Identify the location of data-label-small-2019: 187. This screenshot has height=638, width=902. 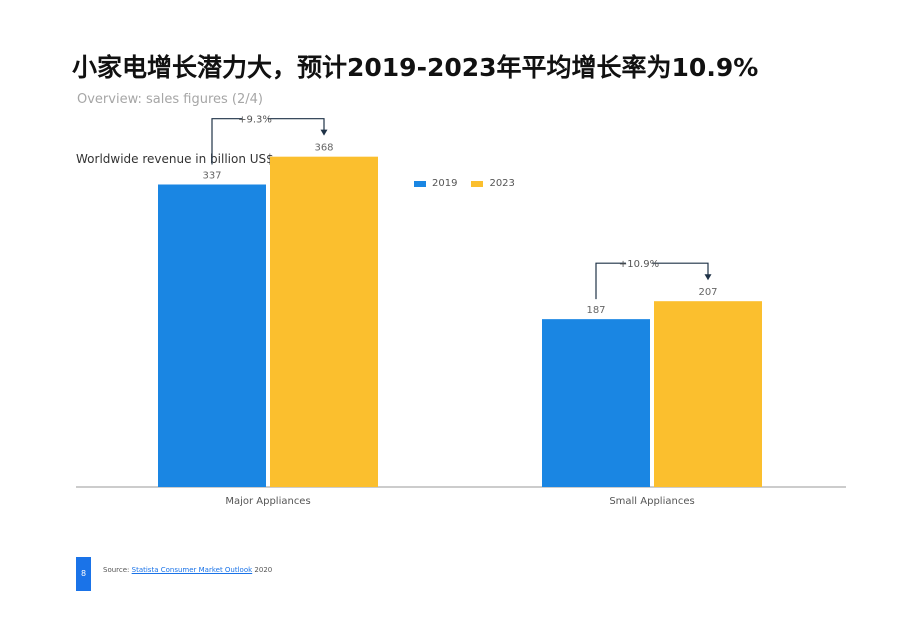
(595, 310).